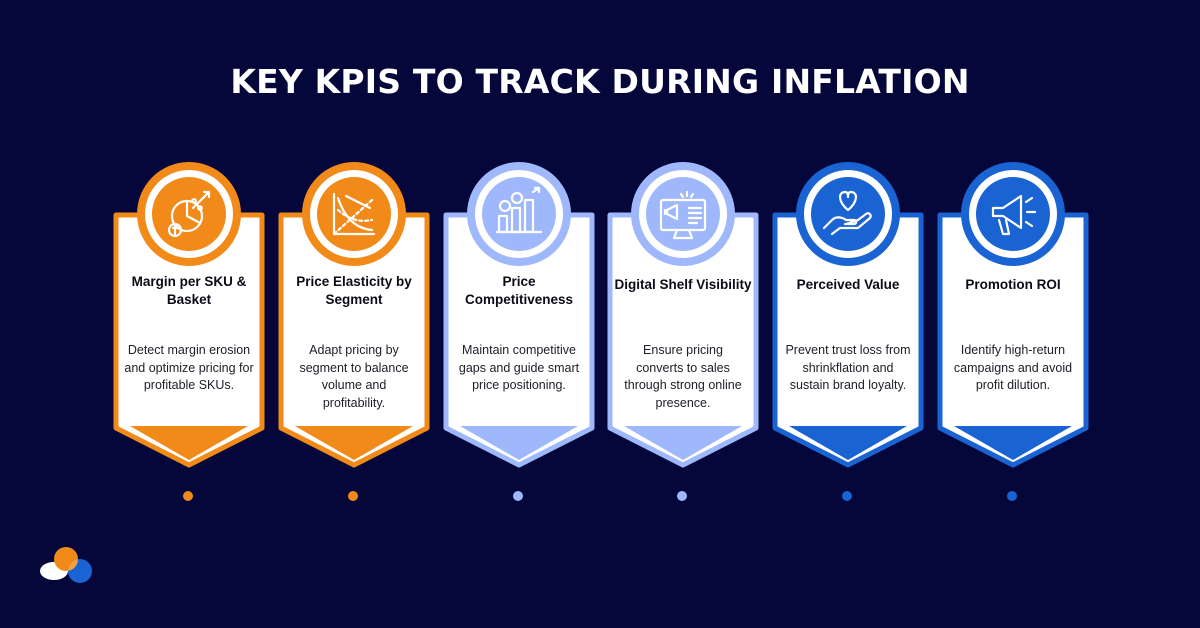 This screenshot has width=1200, height=628. What do you see at coordinates (1013, 284) in the screenshot?
I see `card-title: Promotion ROI` at bounding box center [1013, 284].